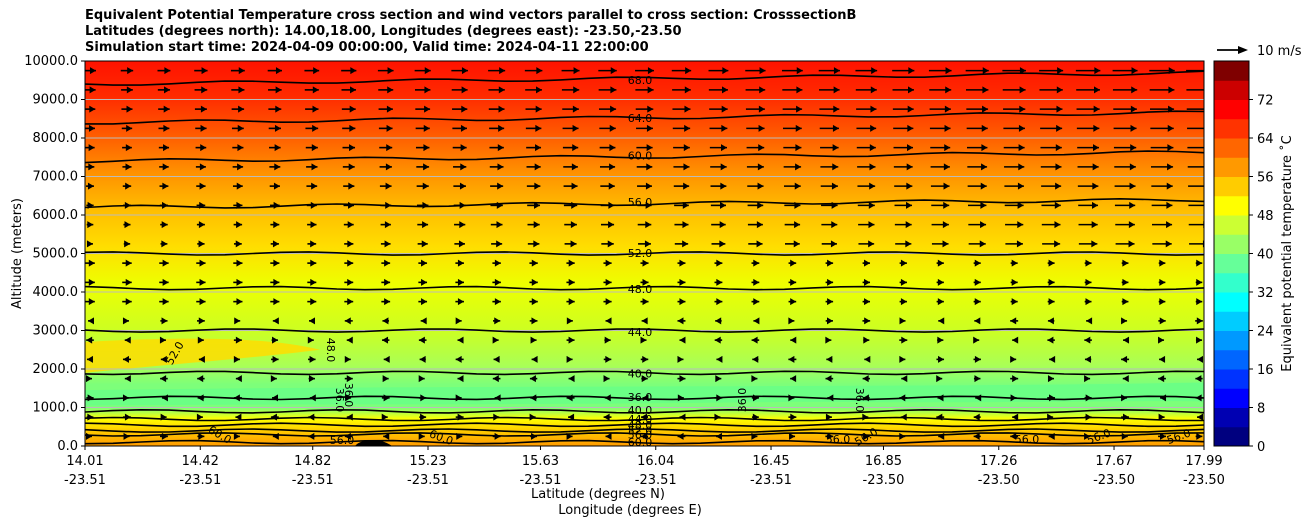  I want to click on colorbar-tick-label: 48, so click(1265, 216).